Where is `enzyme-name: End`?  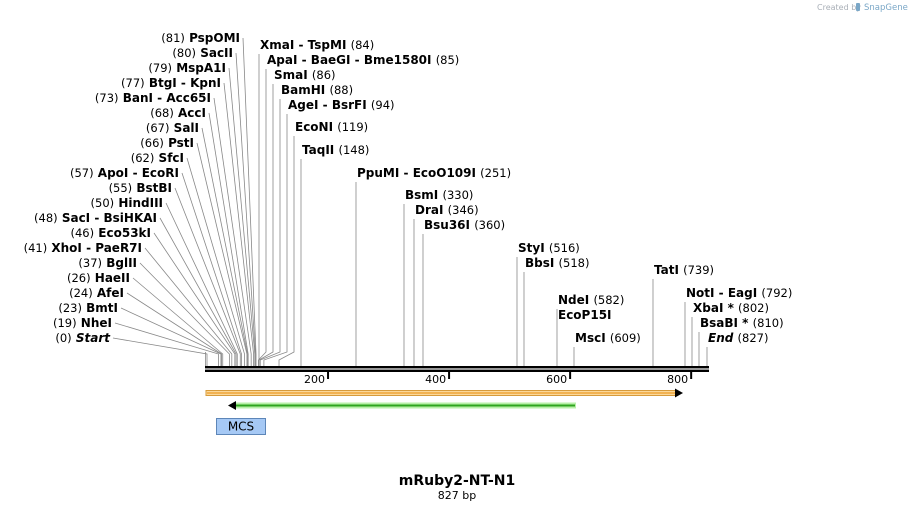 enzyme-name: End is located at coordinates (721, 338).